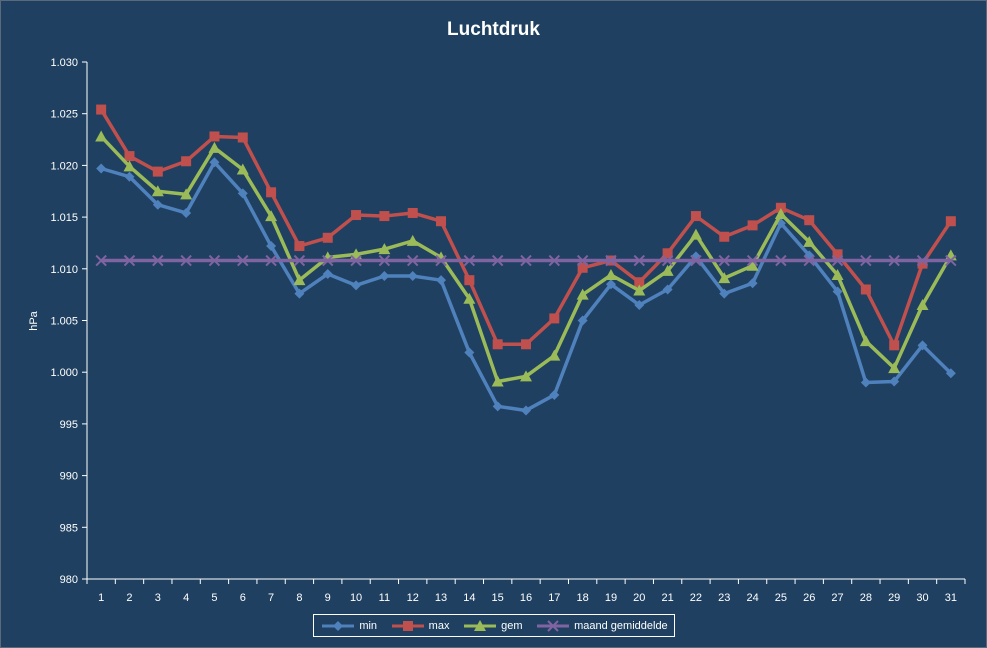 Image resolution: width=987 pixels, height=648 pixels. What do you see at coordinates (64, 166) in the screenshot?
I see `y-tick-label: 1.020` at bounding box center [64, 166].